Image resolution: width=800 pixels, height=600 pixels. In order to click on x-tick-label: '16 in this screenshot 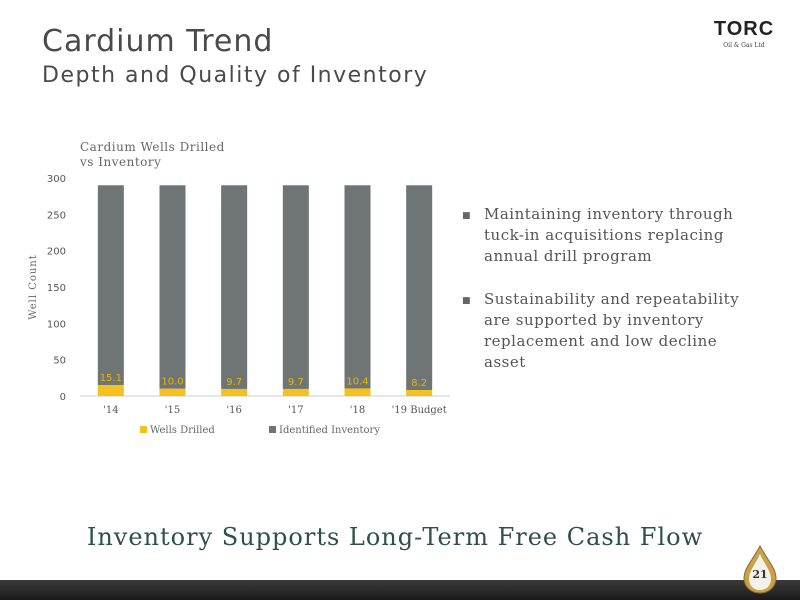, I will do `click(233, 410)`.